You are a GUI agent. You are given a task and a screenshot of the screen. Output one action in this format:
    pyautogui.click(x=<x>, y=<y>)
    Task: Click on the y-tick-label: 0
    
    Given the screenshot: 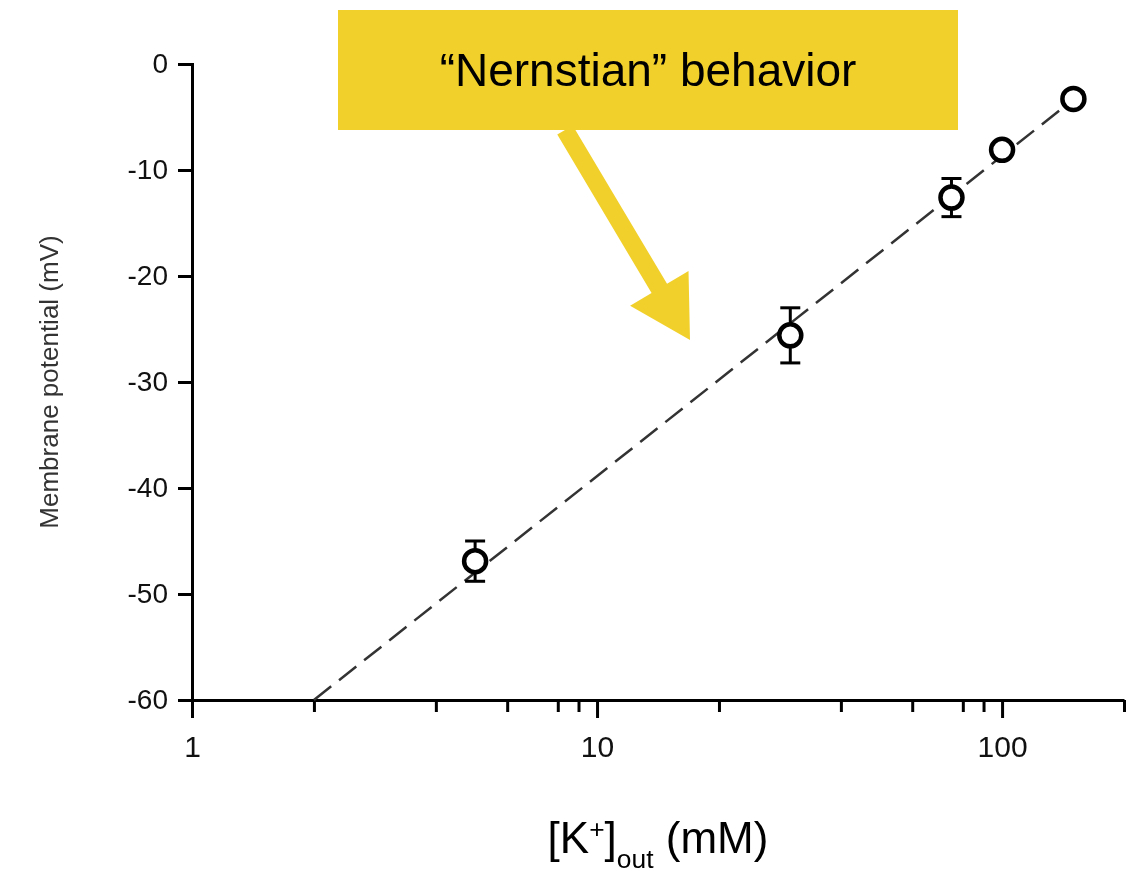 What is the action you would take?
    pyautogui.click(x=160, y=64)
    